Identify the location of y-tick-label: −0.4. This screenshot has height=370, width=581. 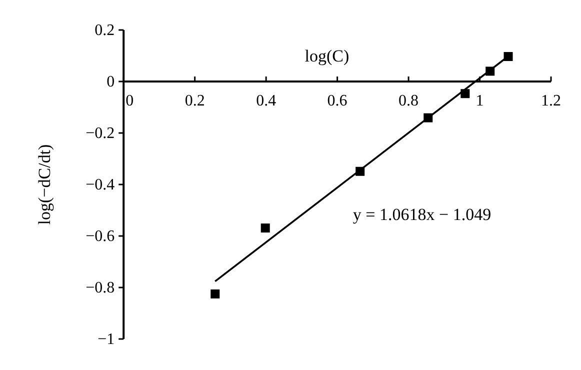
(100, 185).